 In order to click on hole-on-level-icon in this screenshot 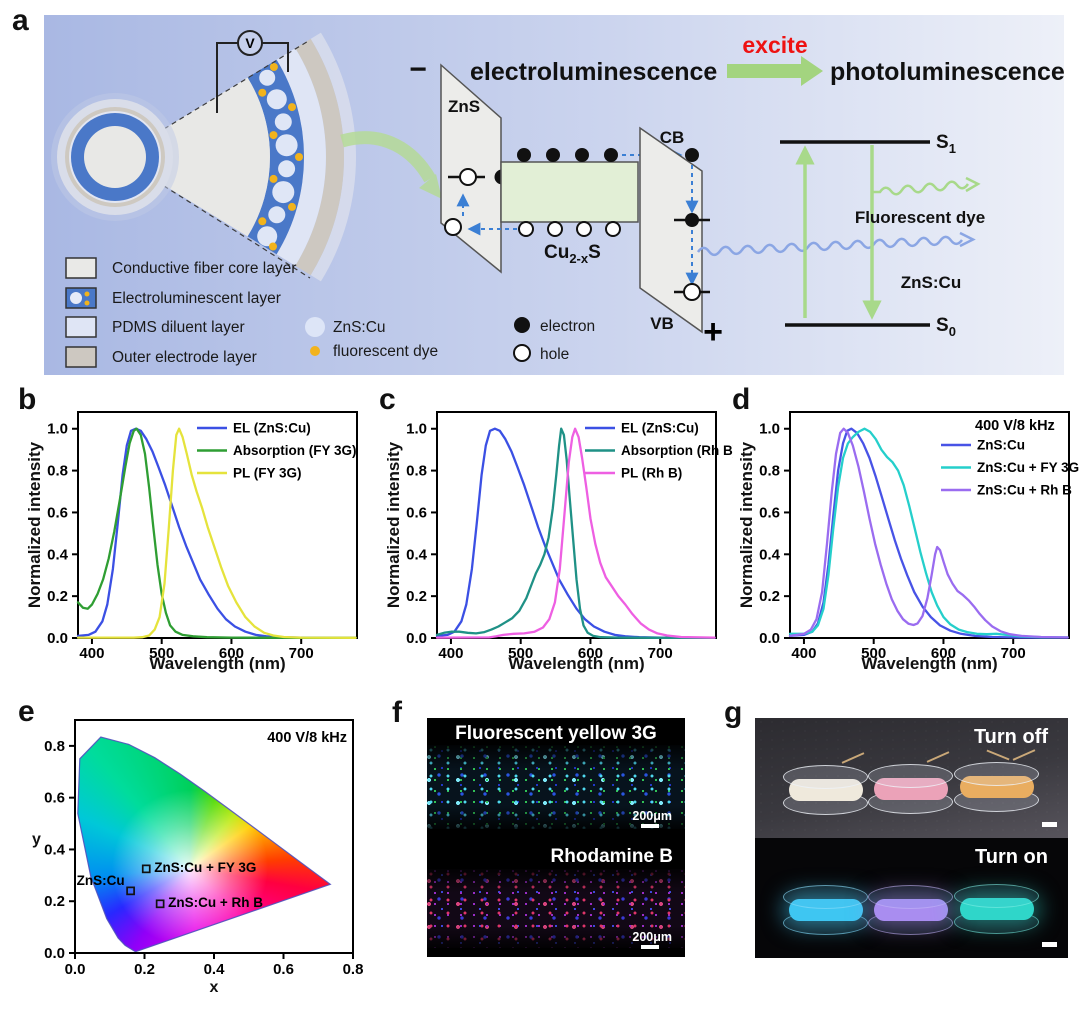, I will do `click(468, 177)`.